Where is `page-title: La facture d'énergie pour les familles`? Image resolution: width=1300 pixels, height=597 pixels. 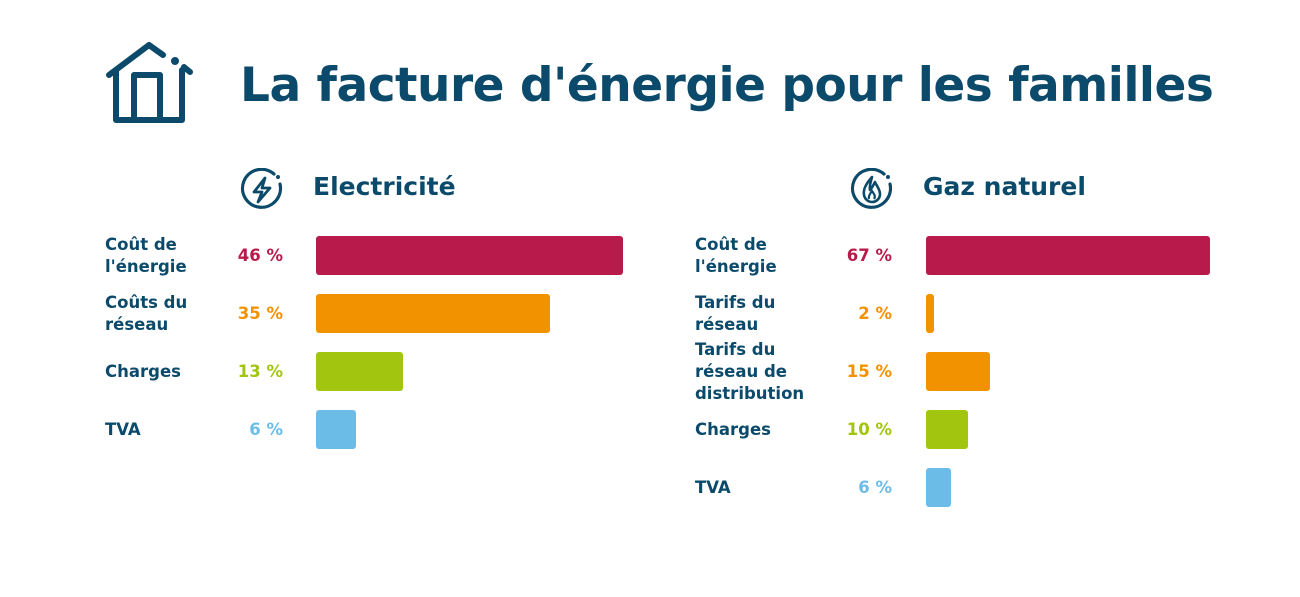 page-title: La facture d'énergie pour les familles is located at coordinates (727, 85).